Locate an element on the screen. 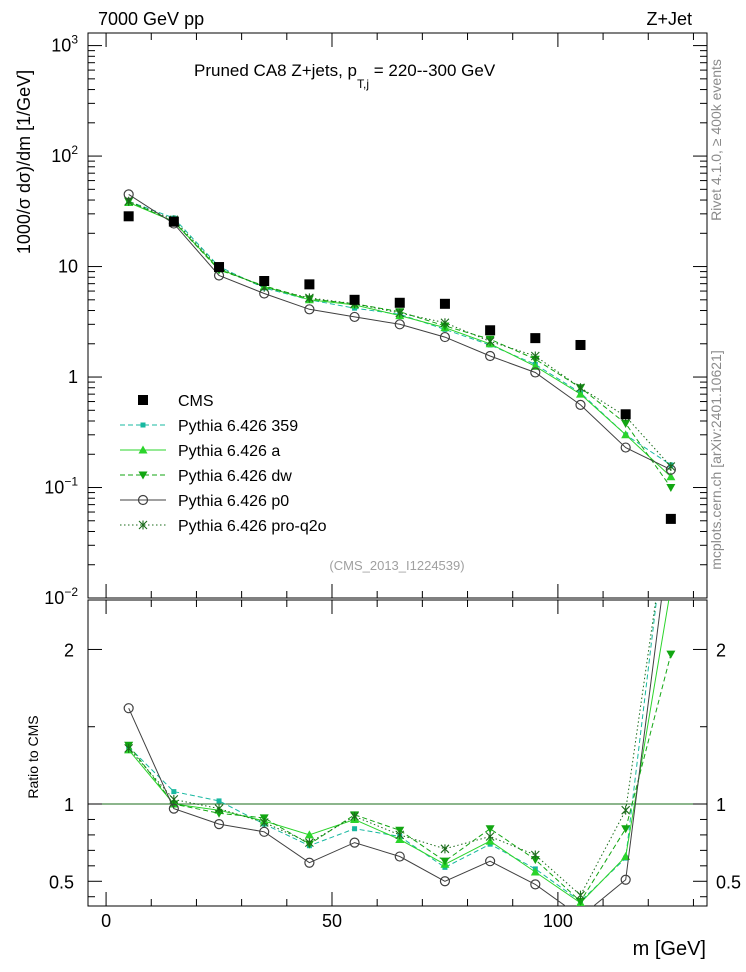  x-tick-label: 0 is located at coordinates (106, 921).